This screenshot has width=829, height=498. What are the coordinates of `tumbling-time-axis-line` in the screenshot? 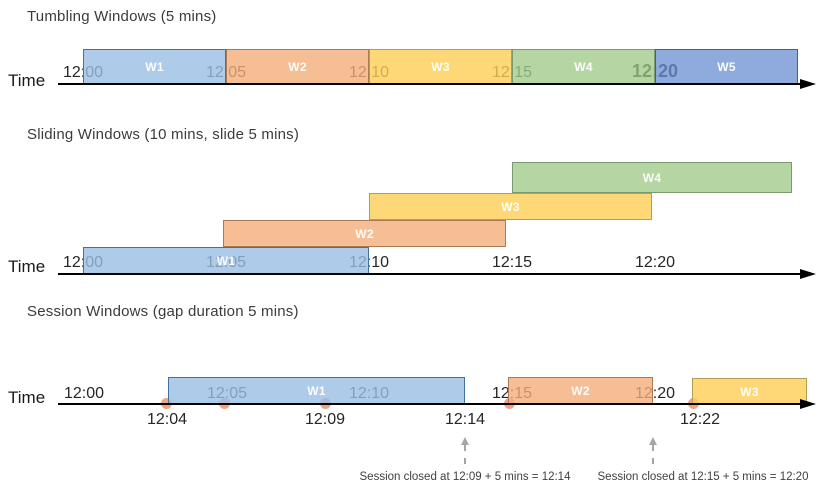 It's located at (429, 84).